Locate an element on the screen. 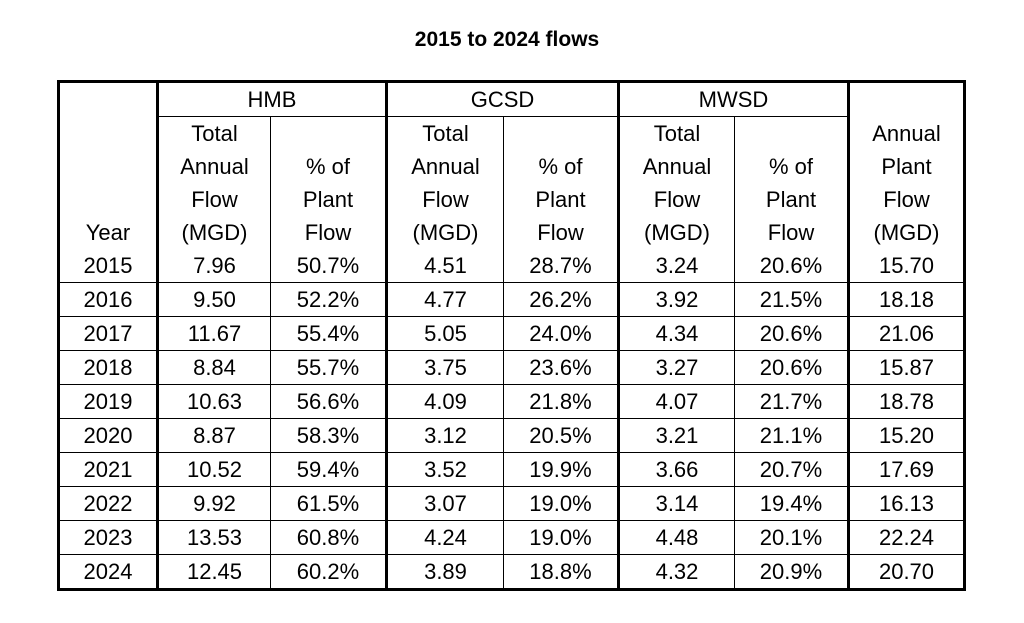 This screenshot has height=623, width=1024. annual-plant-flow-header: Annual Plant Flow (MGD) is located at coordinates (907, 166).